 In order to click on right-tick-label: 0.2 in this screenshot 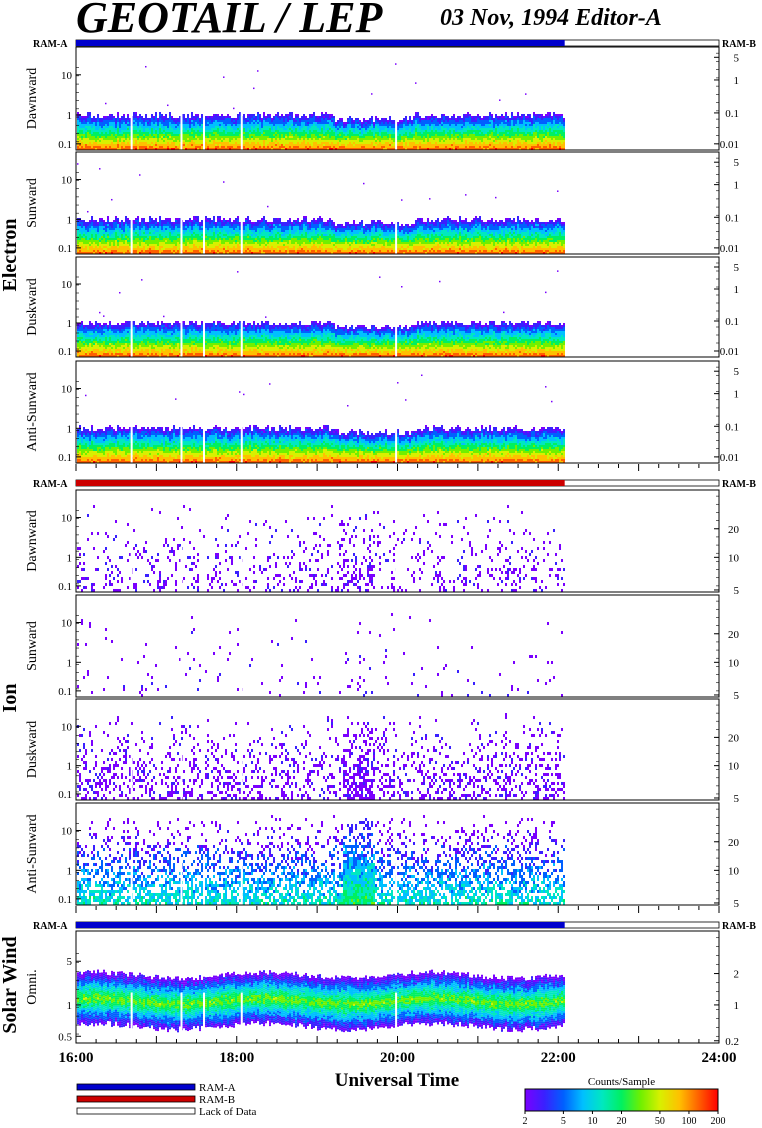, I will do `click(732, 1042)`.